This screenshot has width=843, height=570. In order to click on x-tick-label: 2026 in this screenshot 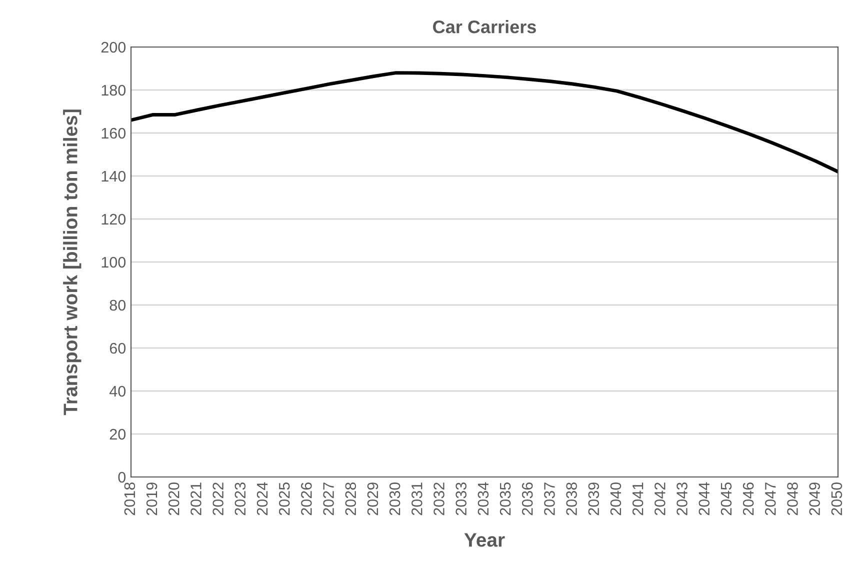, I will do `click(306, 499)`.